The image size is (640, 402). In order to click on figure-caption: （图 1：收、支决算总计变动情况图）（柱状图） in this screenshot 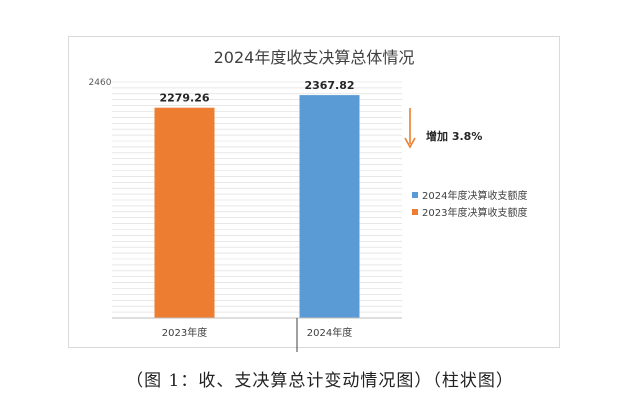, I will do `click(320, 381)`.